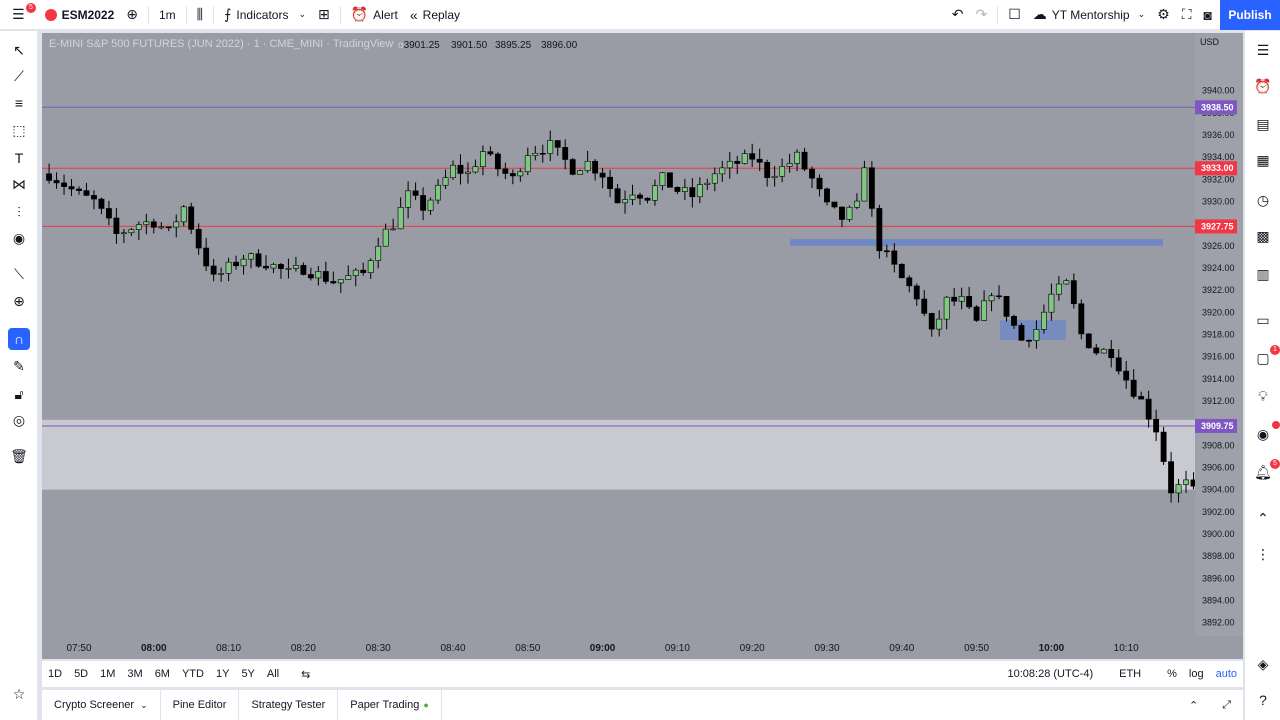  What do you see at coordinates (101, 705) in the screenshot?
I see `tab-crypto-screener: Crypto Screener ⌄` at bounding box center [101, 705].